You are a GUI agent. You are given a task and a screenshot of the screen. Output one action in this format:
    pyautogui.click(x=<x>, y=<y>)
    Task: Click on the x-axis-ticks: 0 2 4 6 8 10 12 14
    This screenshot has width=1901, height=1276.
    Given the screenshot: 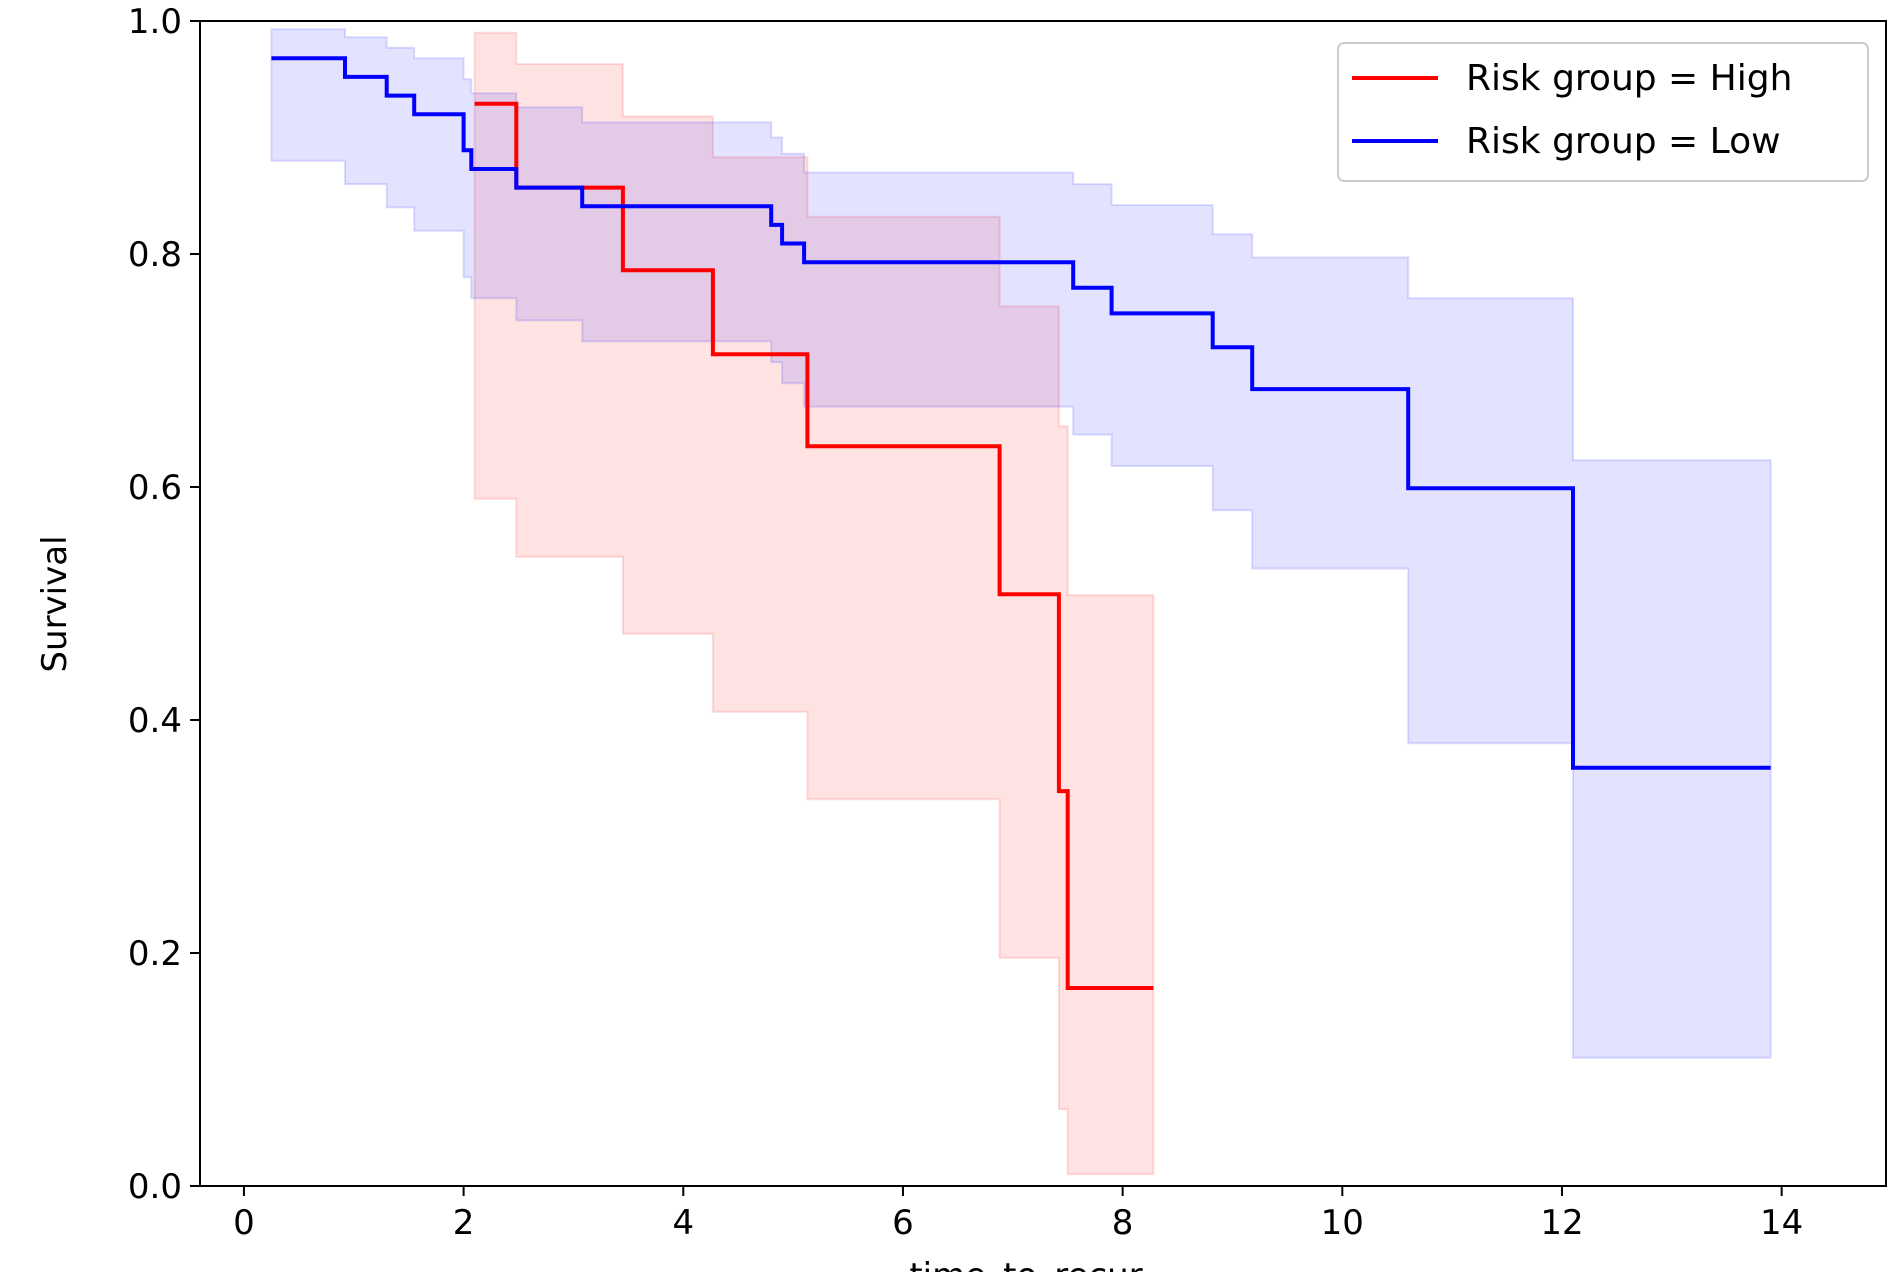 What is the action you would take?
    pyautogui.click(x=1018, y=1214)
    